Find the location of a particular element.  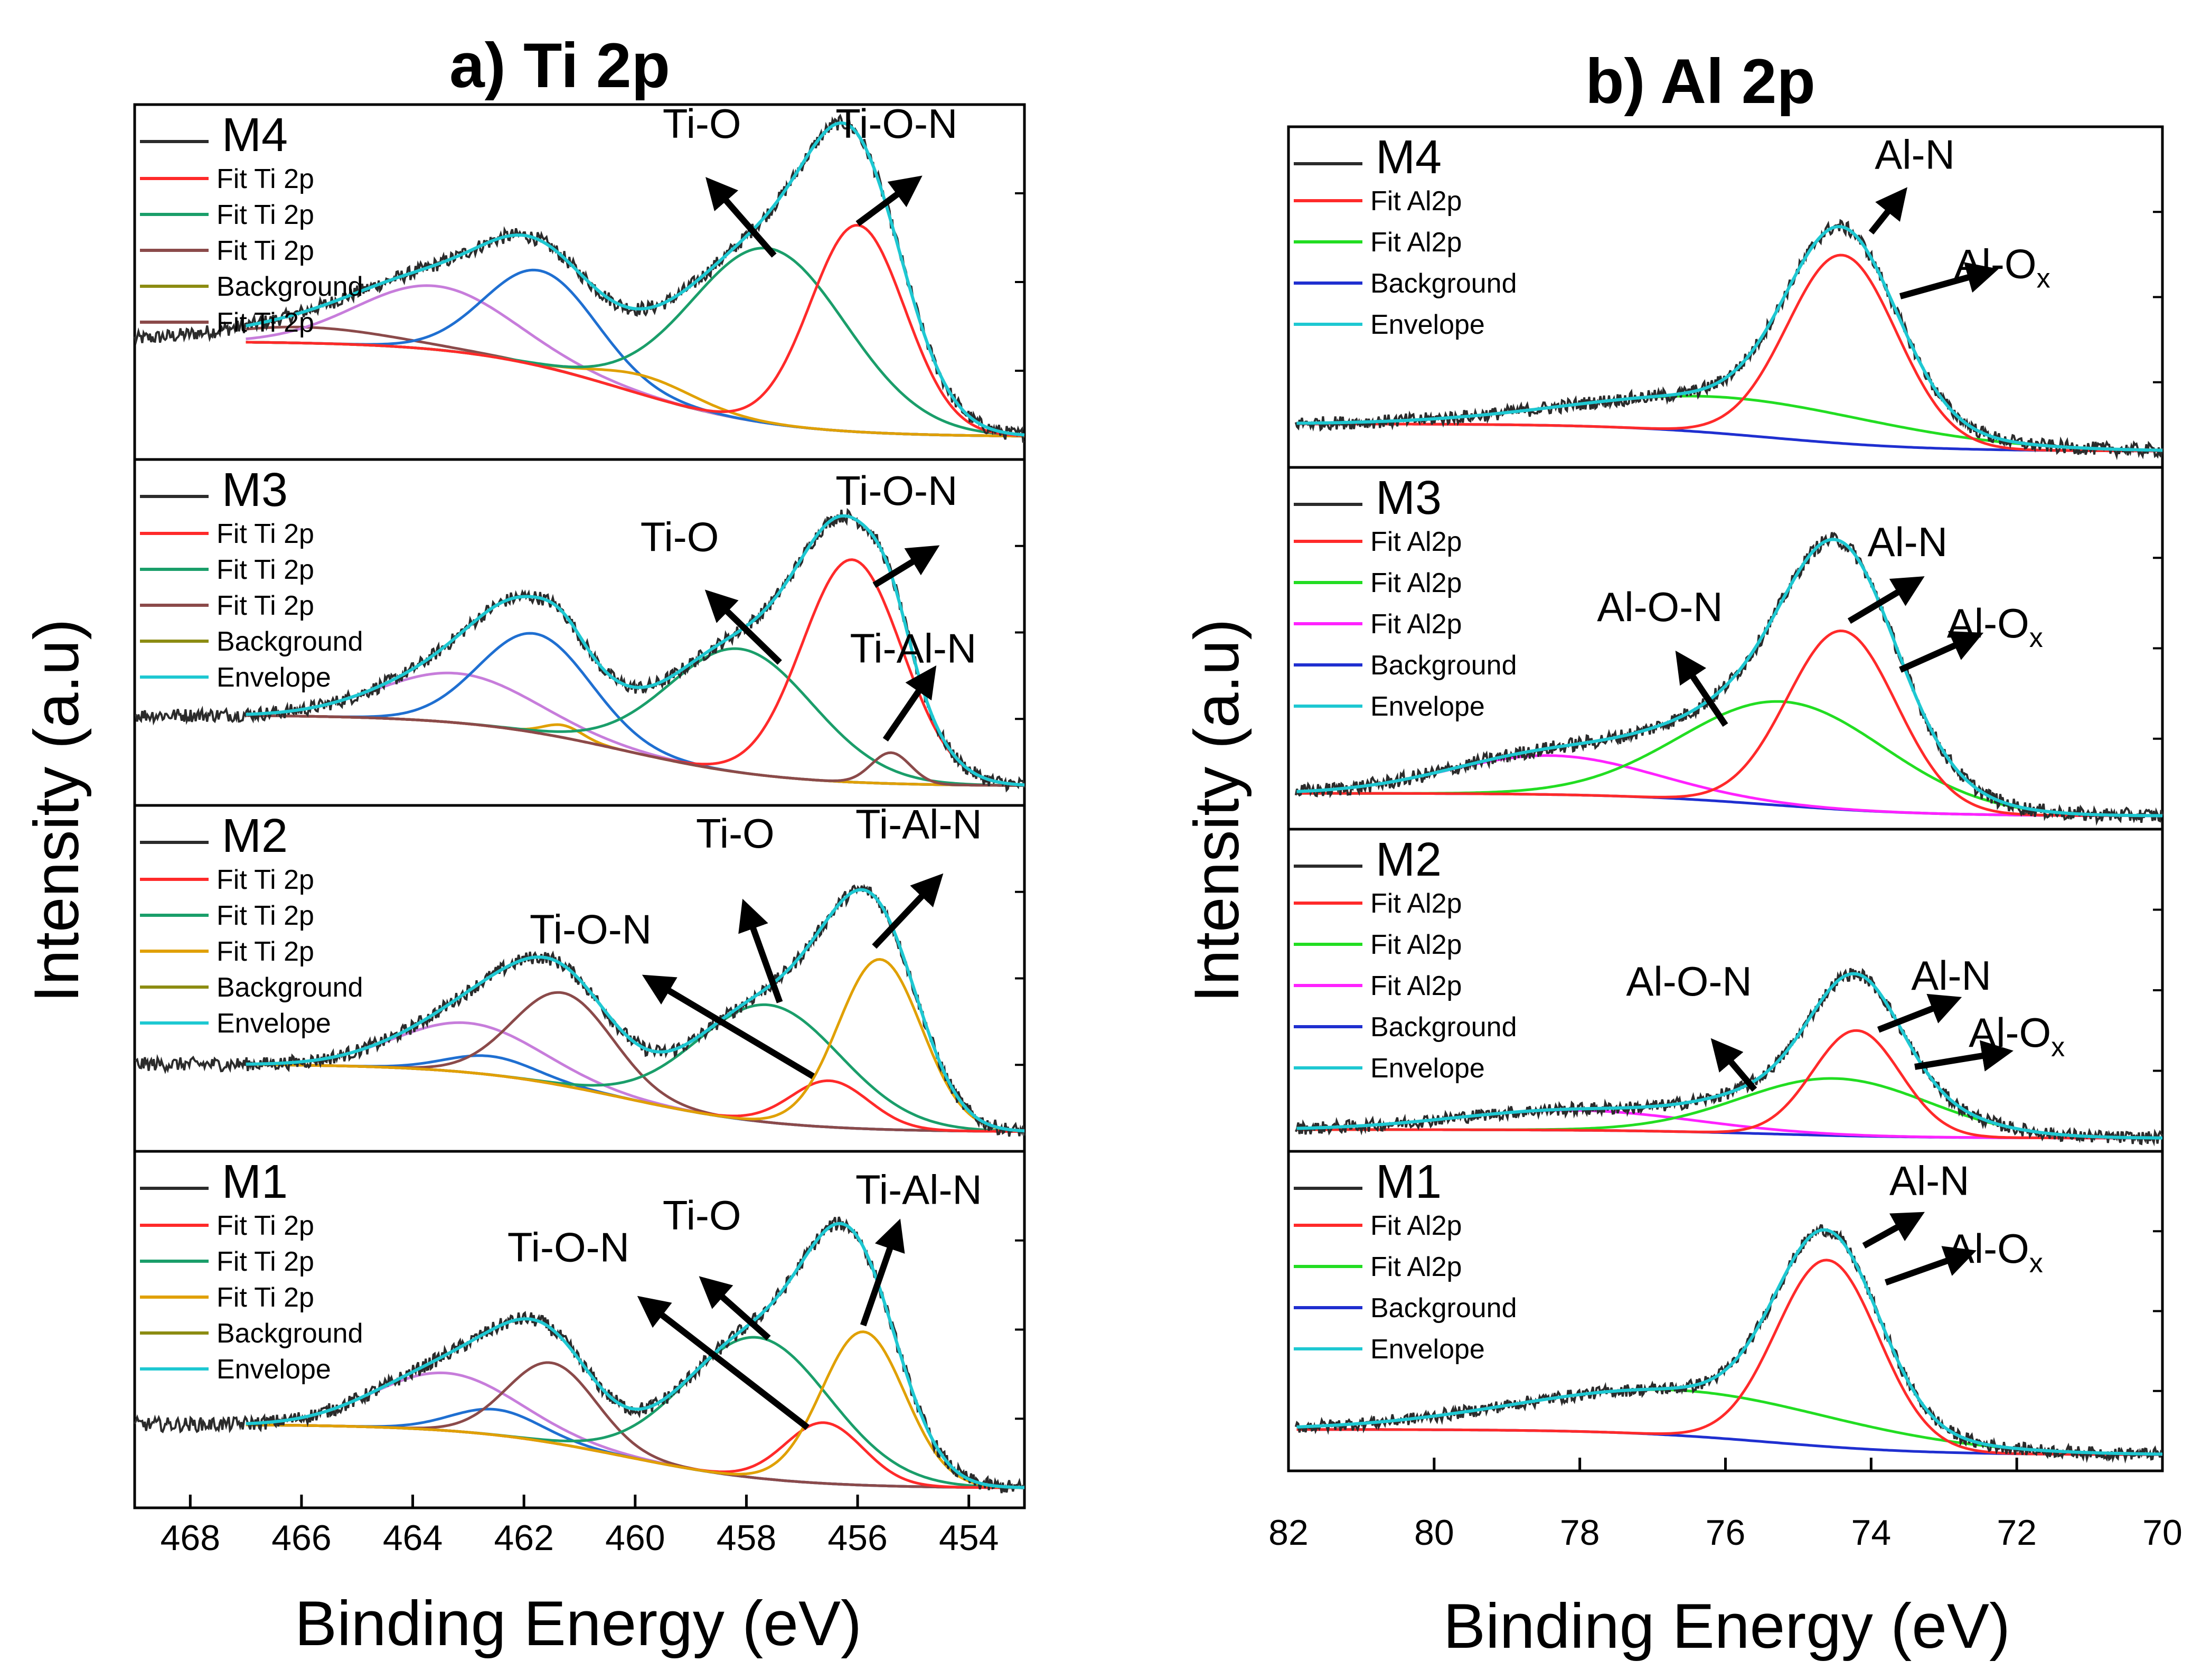

x-tick-label: 458 is located at coordinates (746, 1538).